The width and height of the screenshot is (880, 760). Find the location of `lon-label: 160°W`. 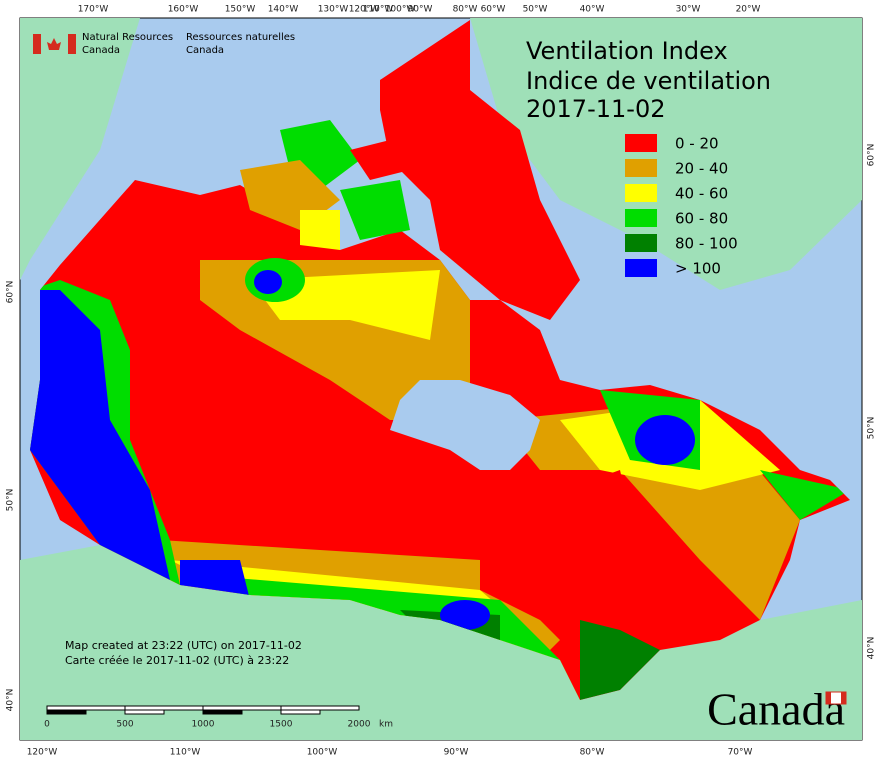

lon-label: 160°W is located at coordinates (183, 10).